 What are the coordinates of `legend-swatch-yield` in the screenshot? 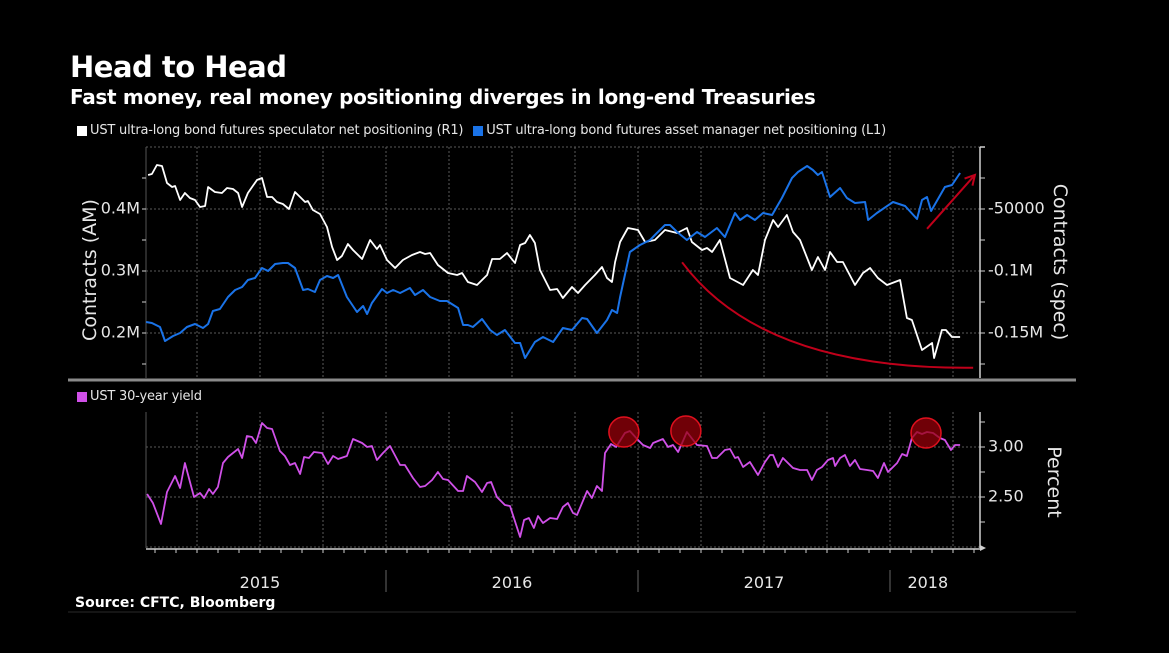 It's located at (82, 396).